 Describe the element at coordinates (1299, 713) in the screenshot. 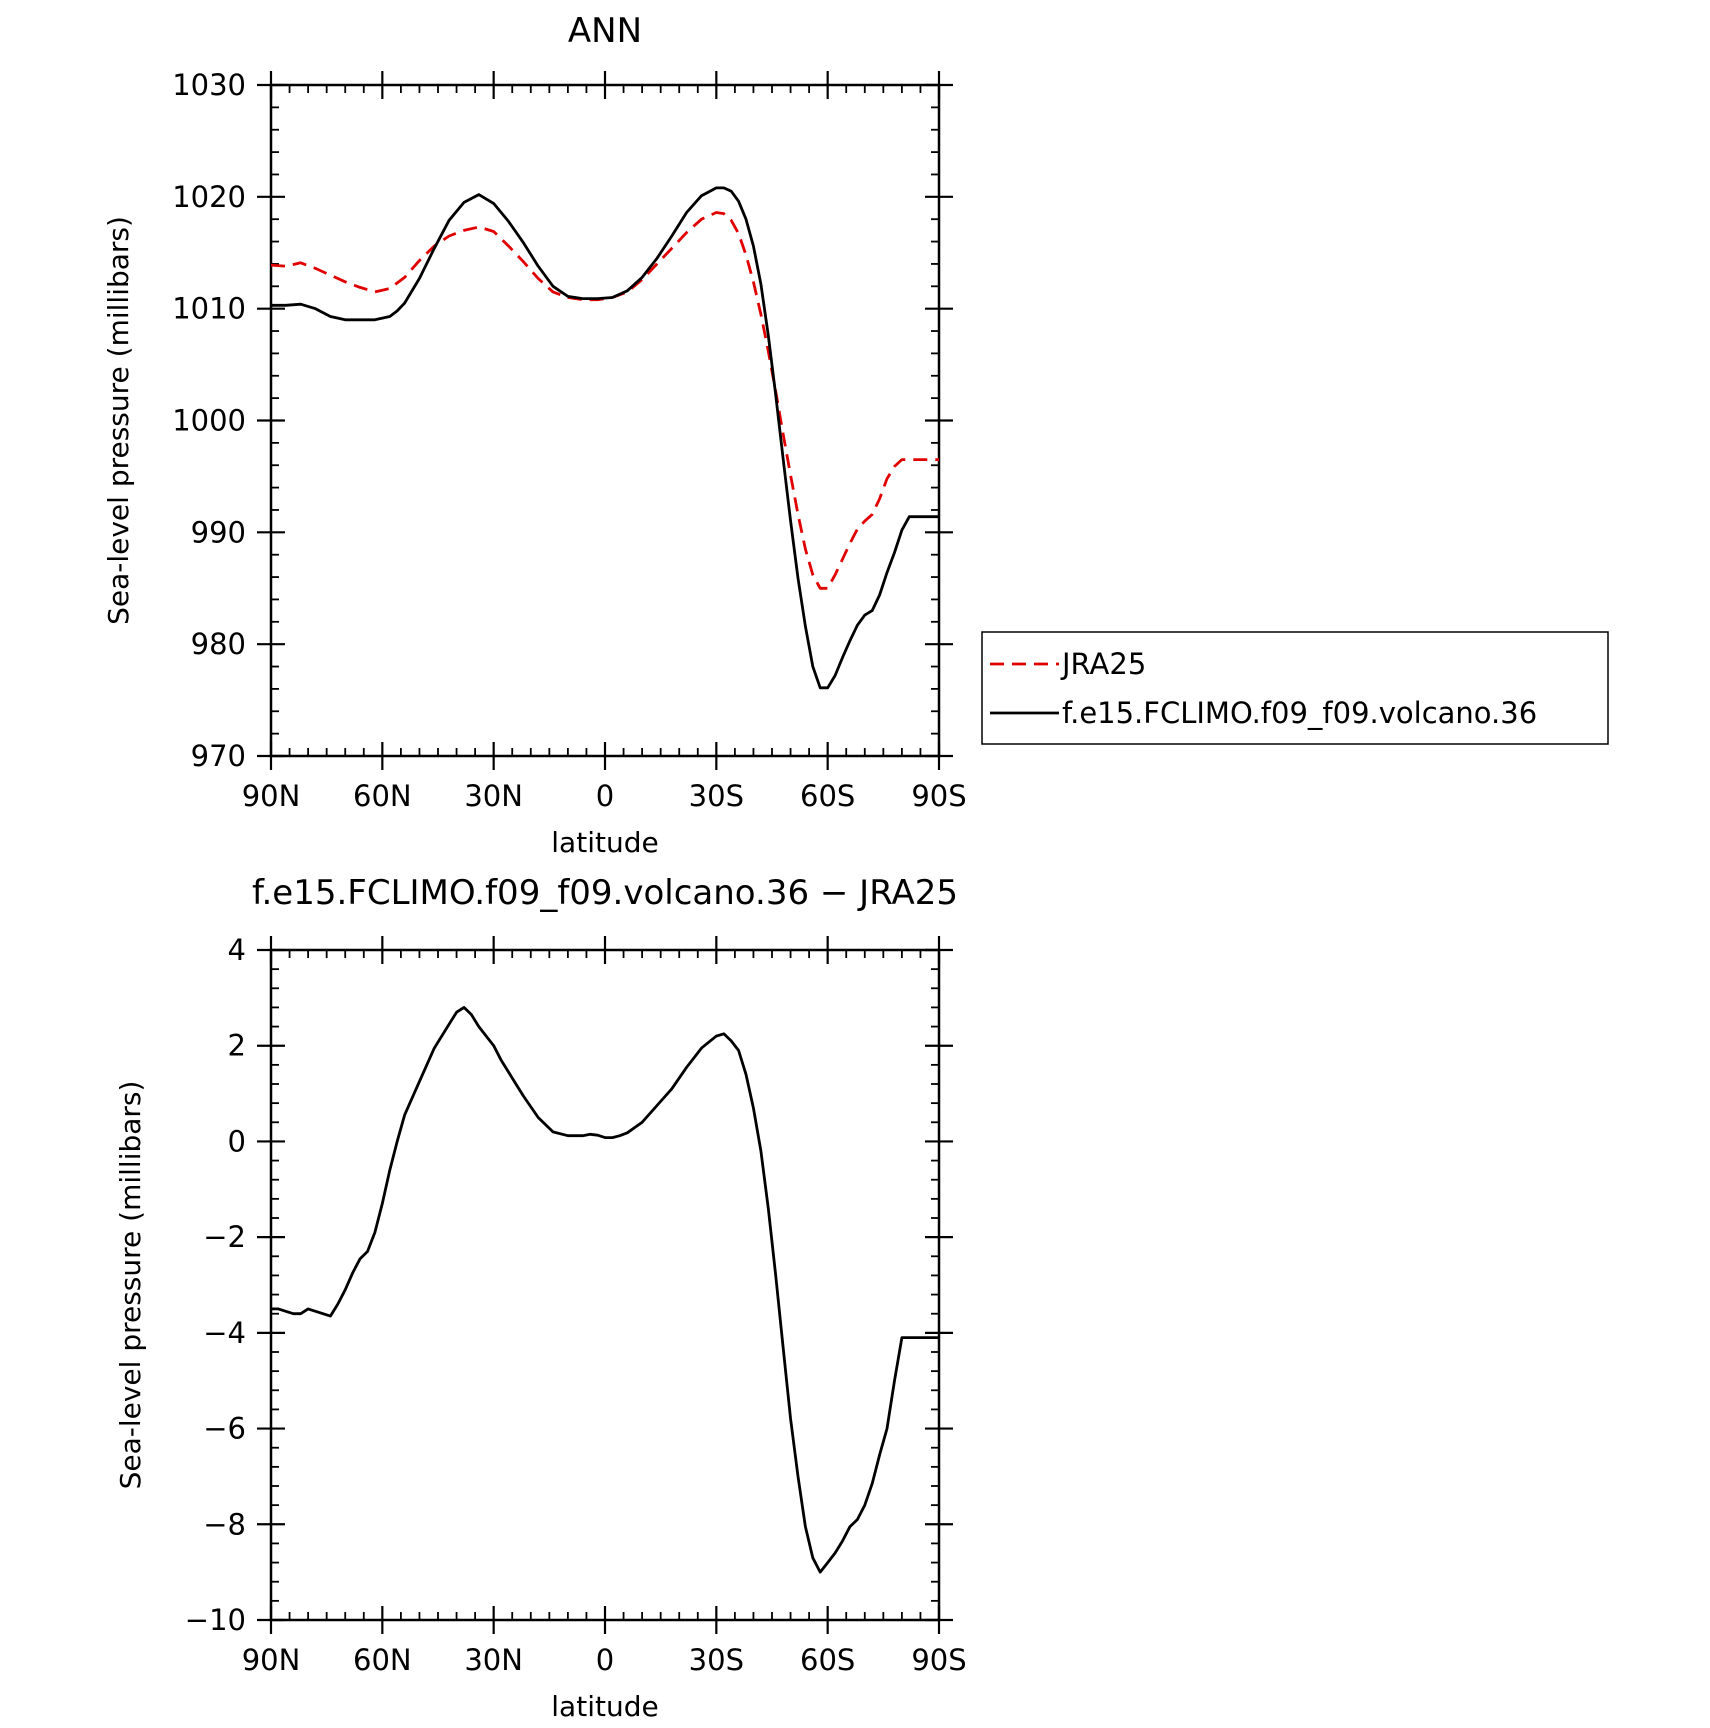

I see `legend-entry-label: f.e15.FCLIMO.f09_f09.volcano.36` at that location.